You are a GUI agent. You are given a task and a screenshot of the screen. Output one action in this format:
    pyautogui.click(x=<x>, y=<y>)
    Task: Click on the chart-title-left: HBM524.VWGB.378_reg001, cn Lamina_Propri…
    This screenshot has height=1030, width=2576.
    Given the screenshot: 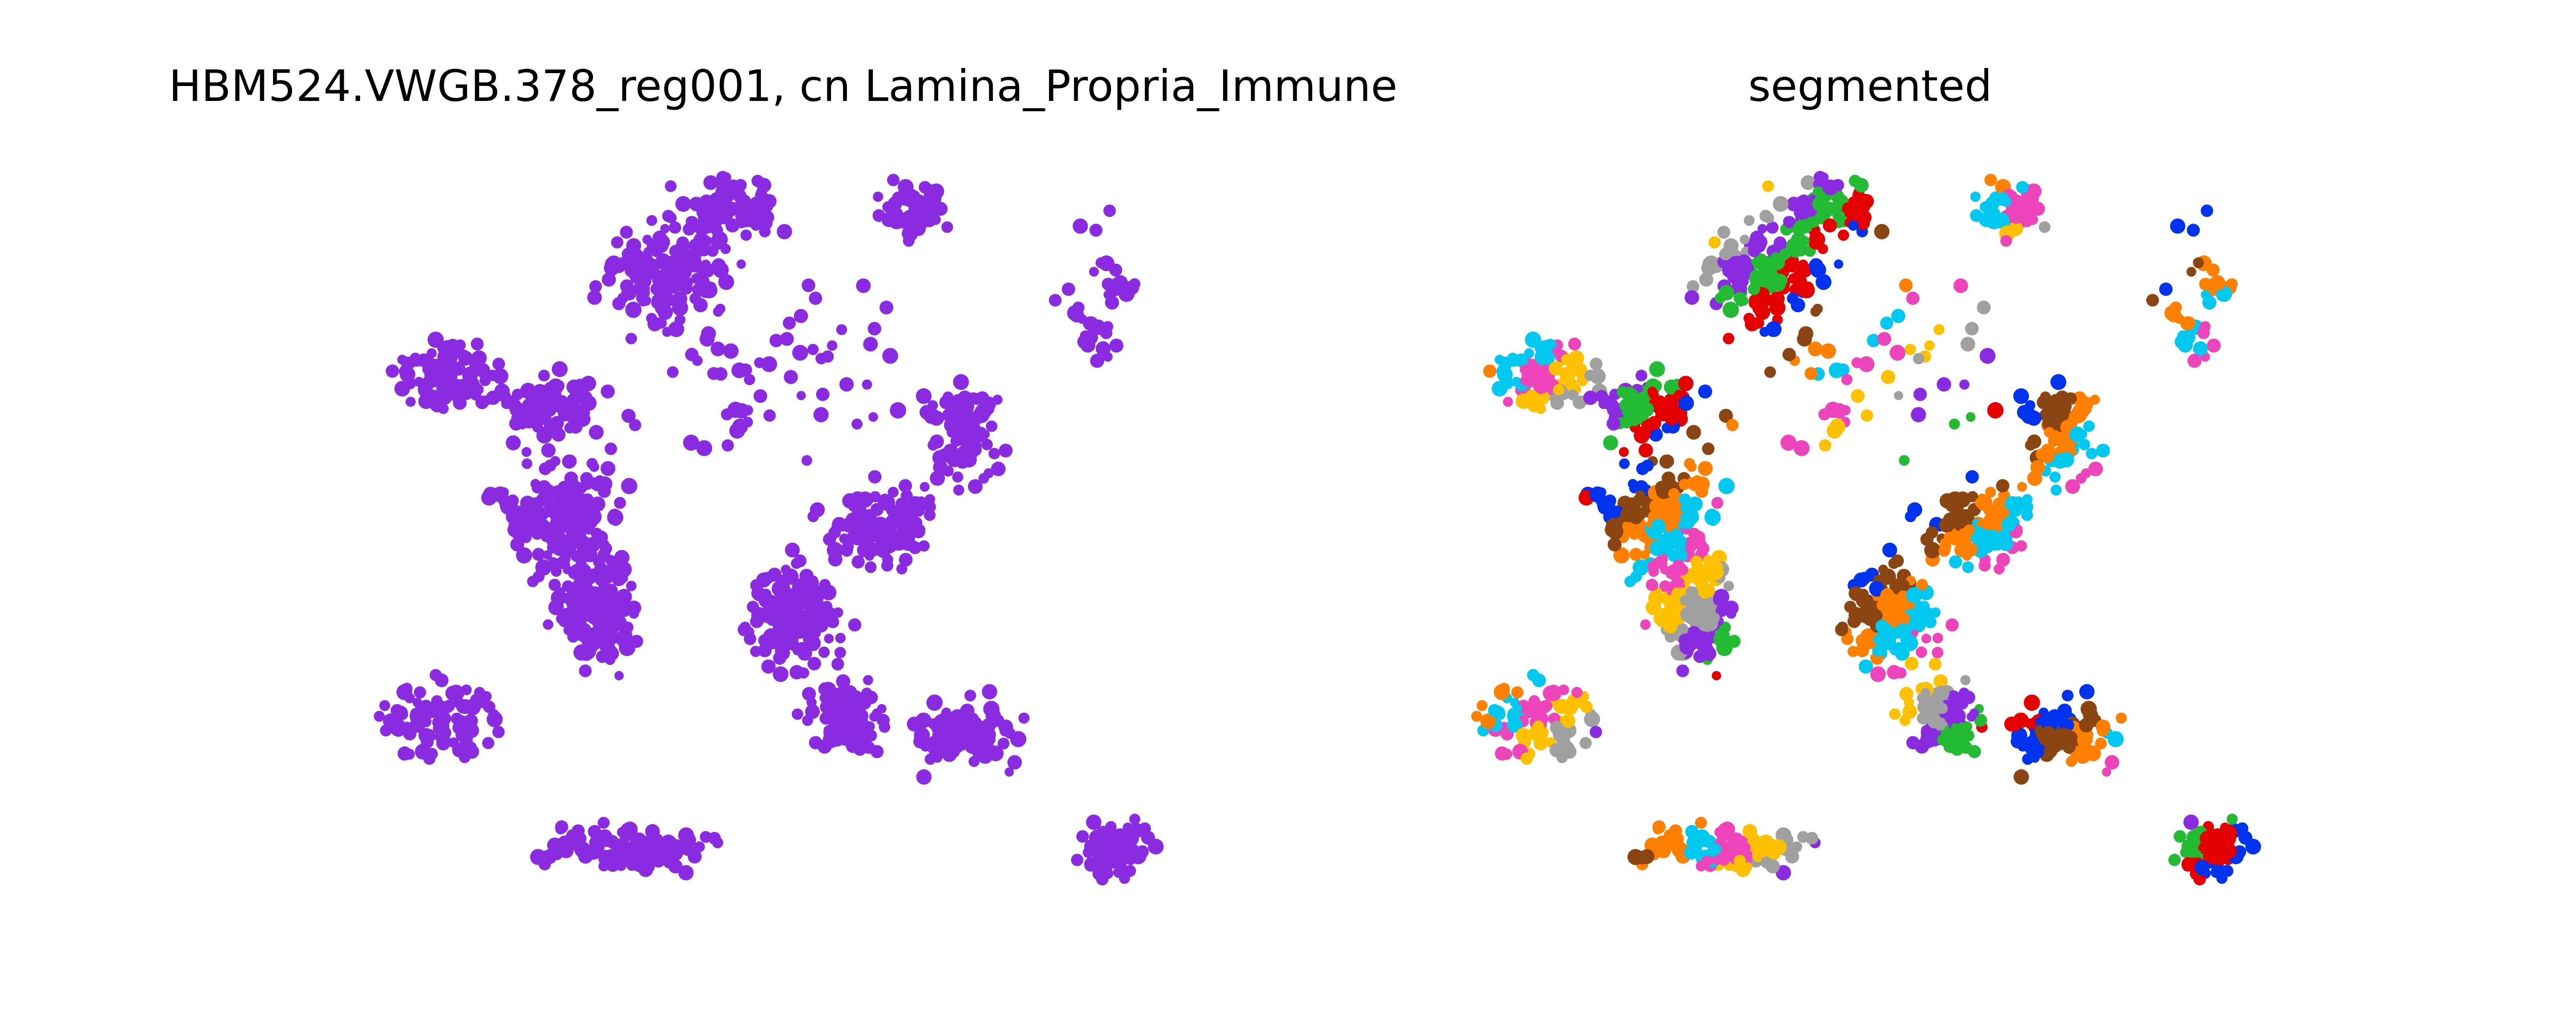 What is the action you would take?
    pyautogui.click(x=783, y=86)
    